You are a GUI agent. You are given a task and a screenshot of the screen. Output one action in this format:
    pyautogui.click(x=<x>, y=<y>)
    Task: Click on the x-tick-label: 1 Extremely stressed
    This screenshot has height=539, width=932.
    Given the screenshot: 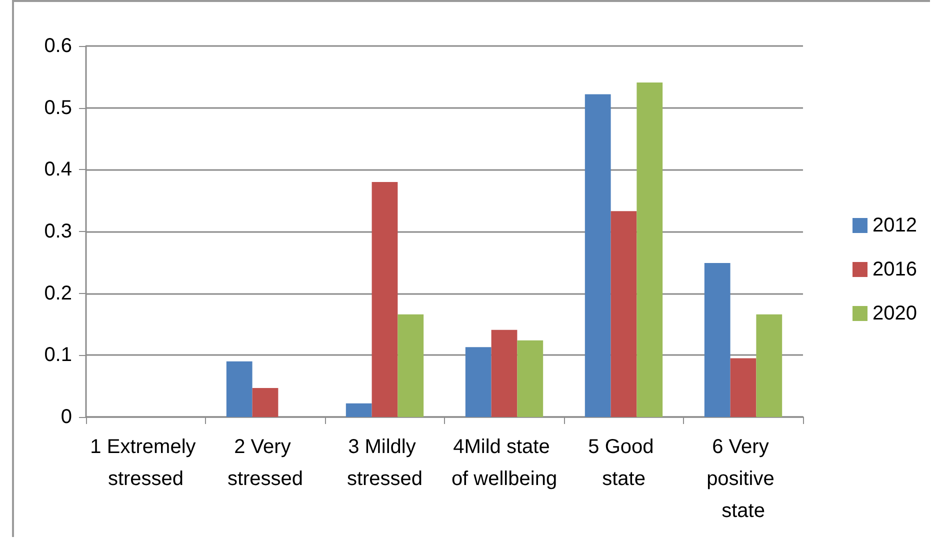 What is the action you would take?
    pyautogui.click(x=146, y=463)
    